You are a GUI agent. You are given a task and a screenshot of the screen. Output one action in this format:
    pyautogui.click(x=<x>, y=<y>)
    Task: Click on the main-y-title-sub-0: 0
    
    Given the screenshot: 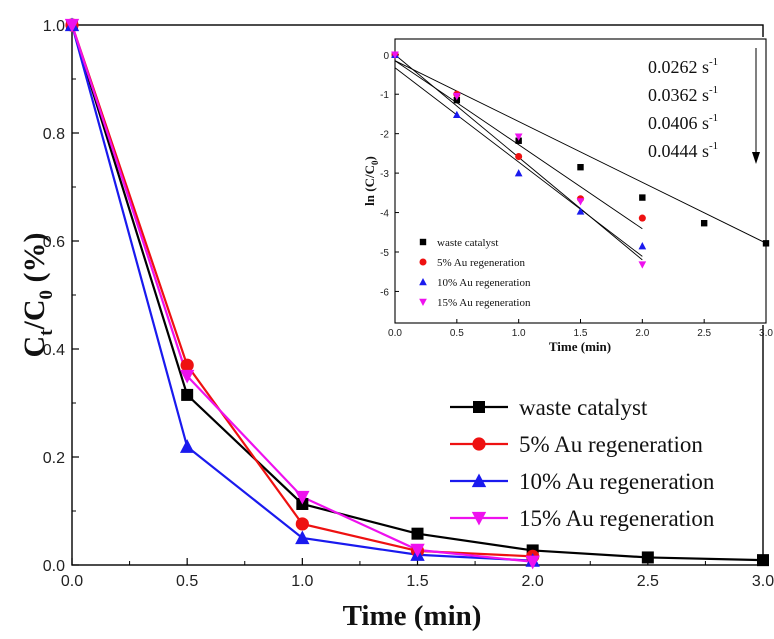 What is the action you would take?
    pyautogui.click(x=46, y=295)
    